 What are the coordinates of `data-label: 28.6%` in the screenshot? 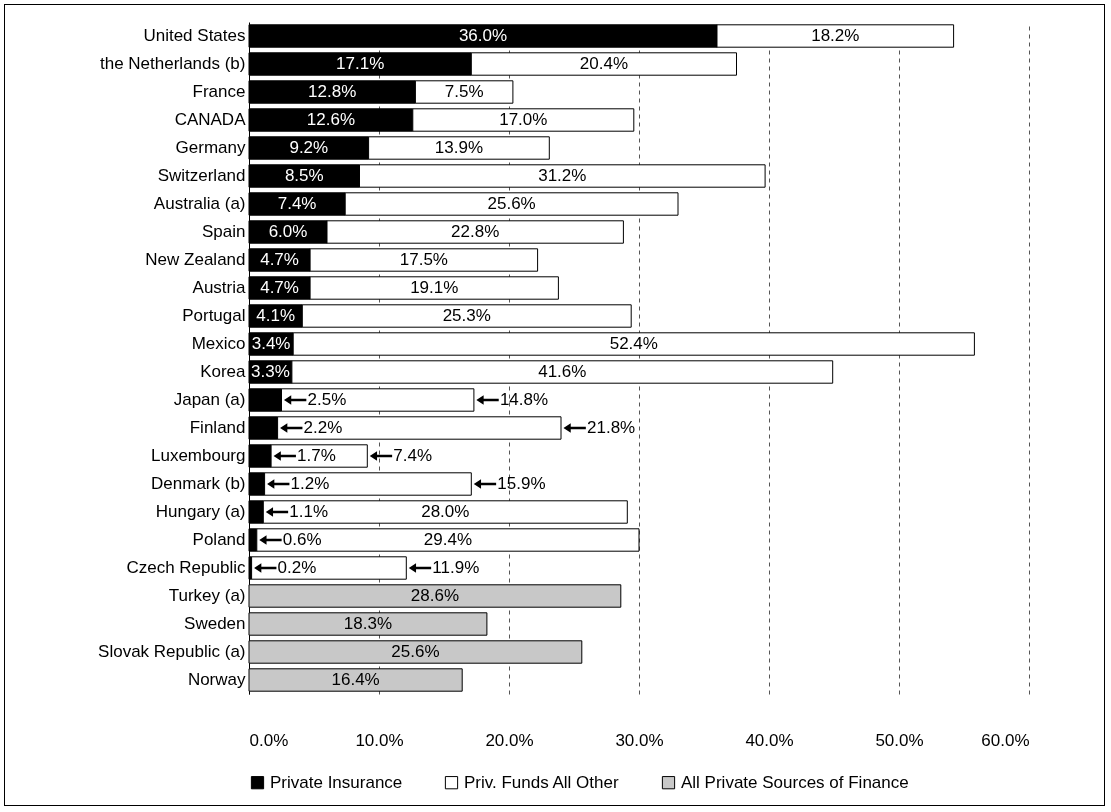 It's located at (434, 595).